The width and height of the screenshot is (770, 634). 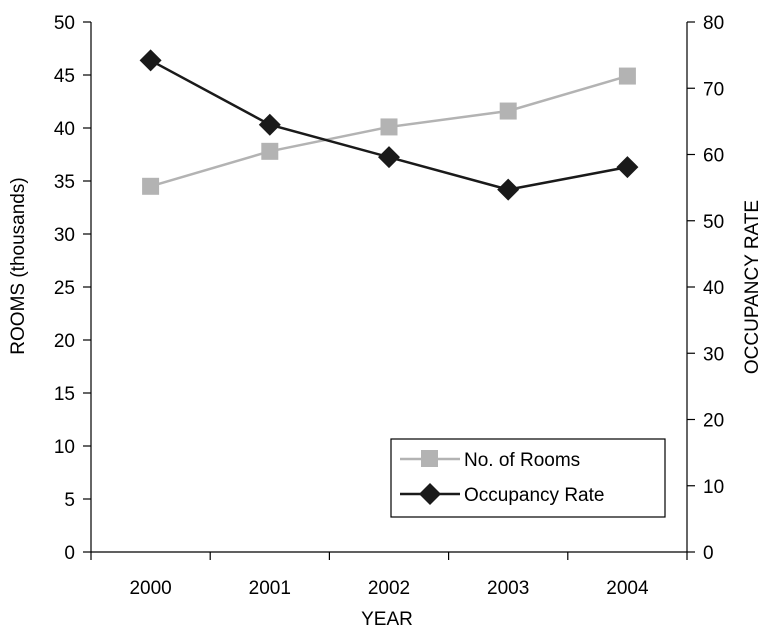 What do you see at coordinates (752, 287) in the screenshot?
I see `right-y-axis-title: OCCUPANCY RATE` at bounding box center [752, 287].